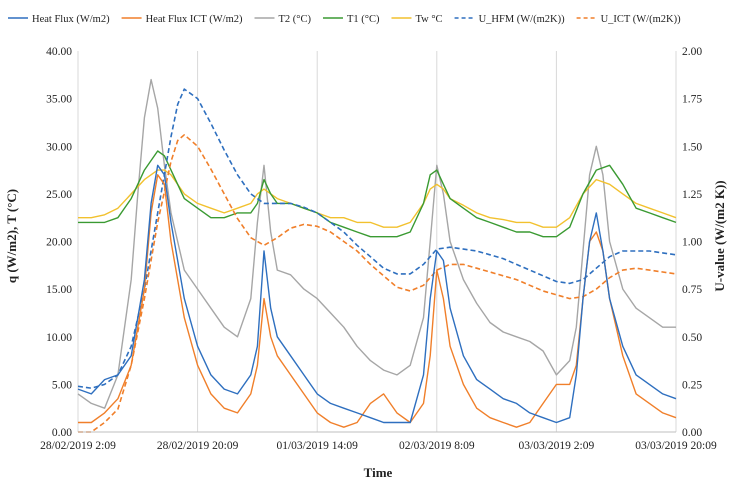 This screenshot has width=733, height=494. What do you see at coordinates (692, 433) in the screenshot?
I see `y2-tick-label: 0.00` at bounding box center [692, 433].